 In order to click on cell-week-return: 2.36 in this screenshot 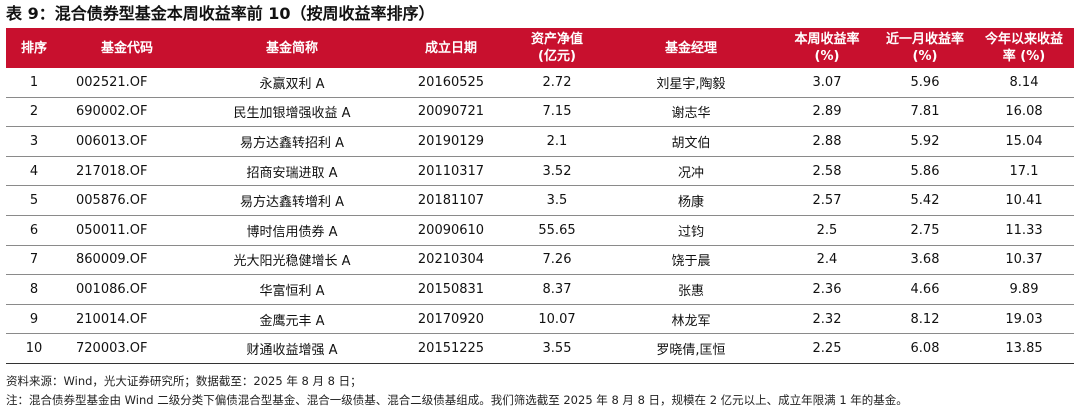, I will do `click(827, 289)`.